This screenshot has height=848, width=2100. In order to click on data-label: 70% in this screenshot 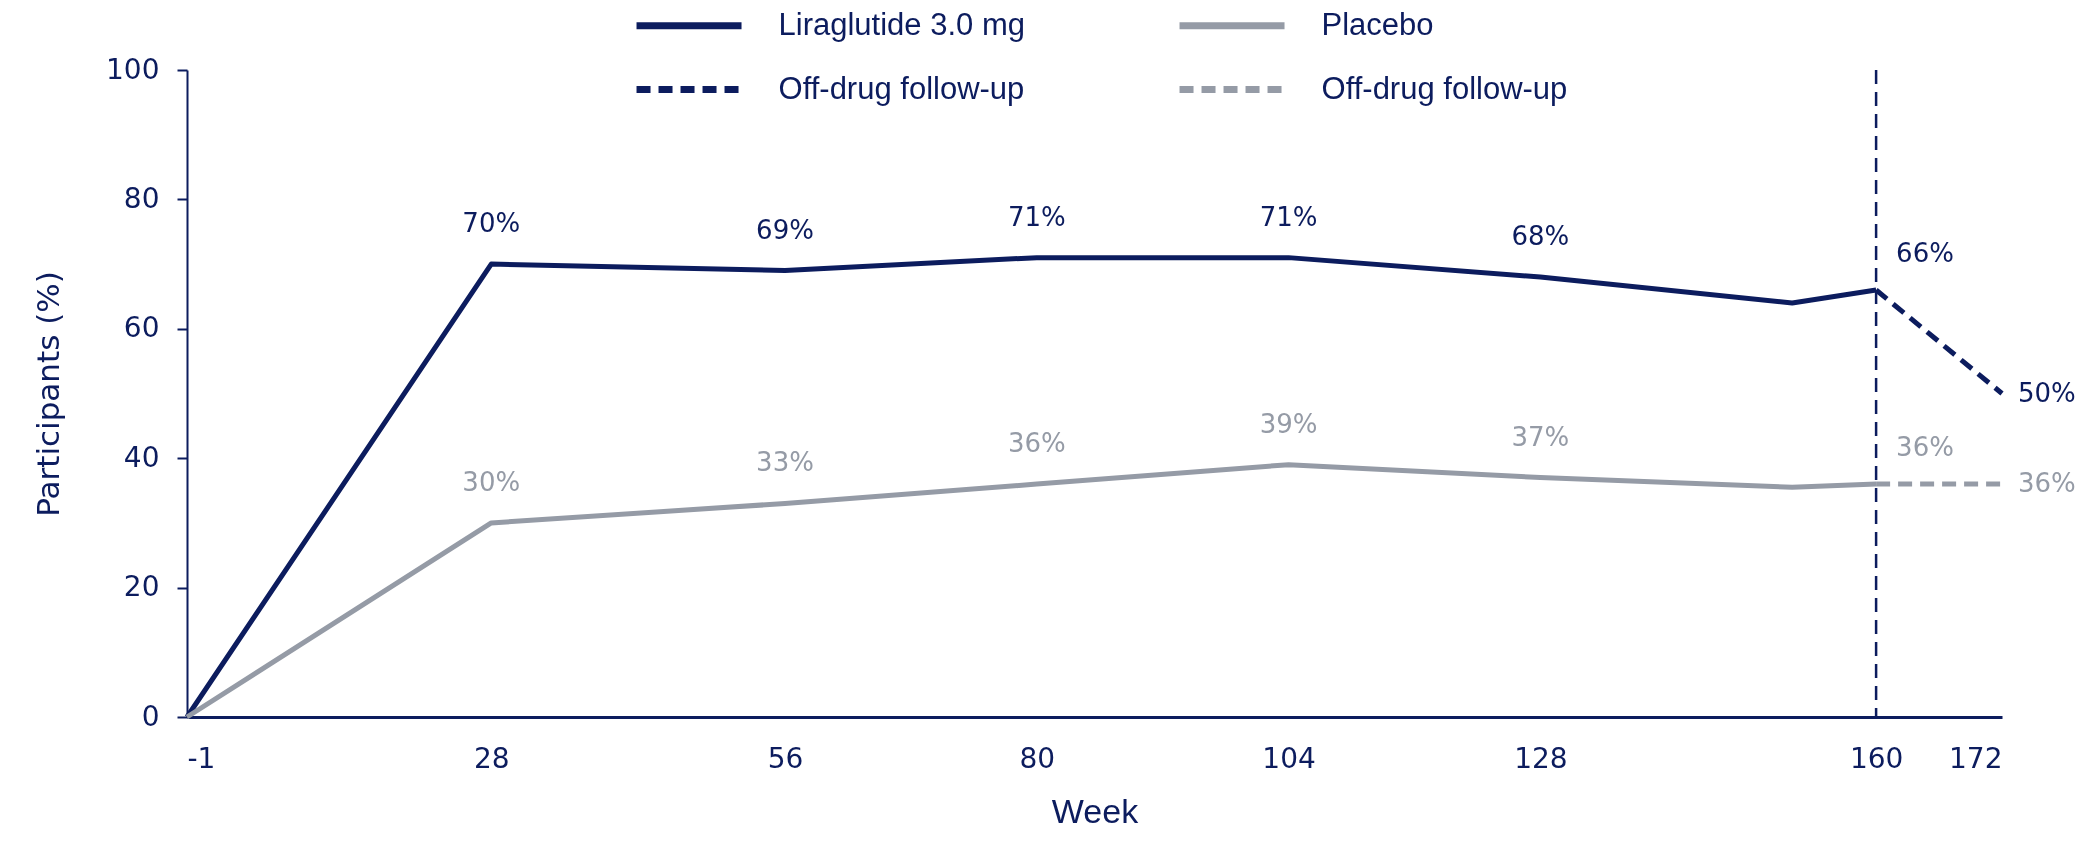, I will do `click(491, 223)`.